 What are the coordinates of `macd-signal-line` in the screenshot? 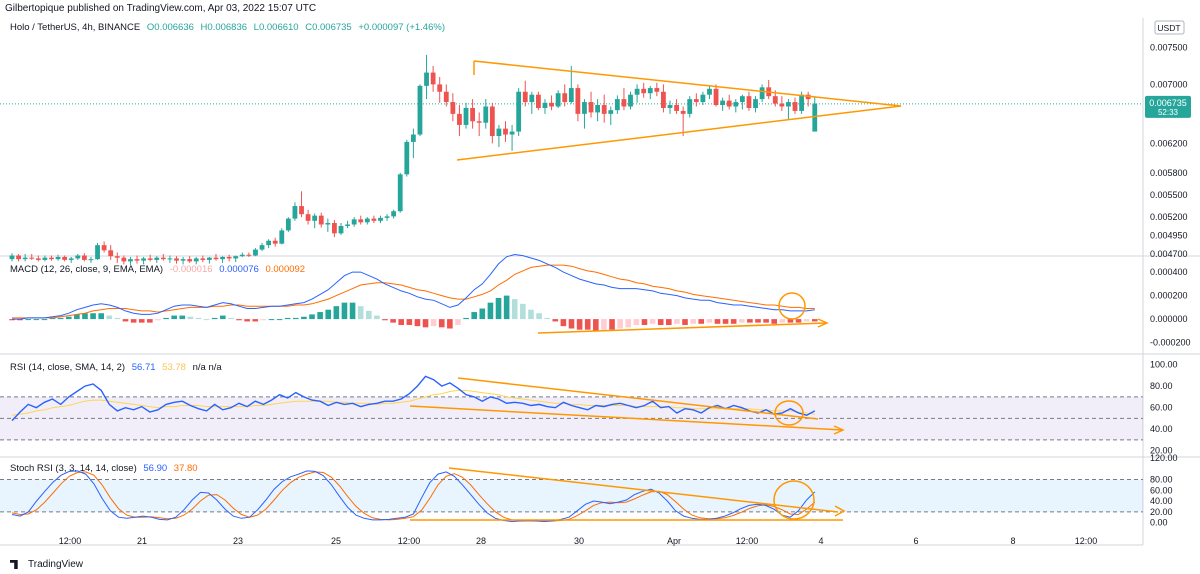 It's located at (413, 291).